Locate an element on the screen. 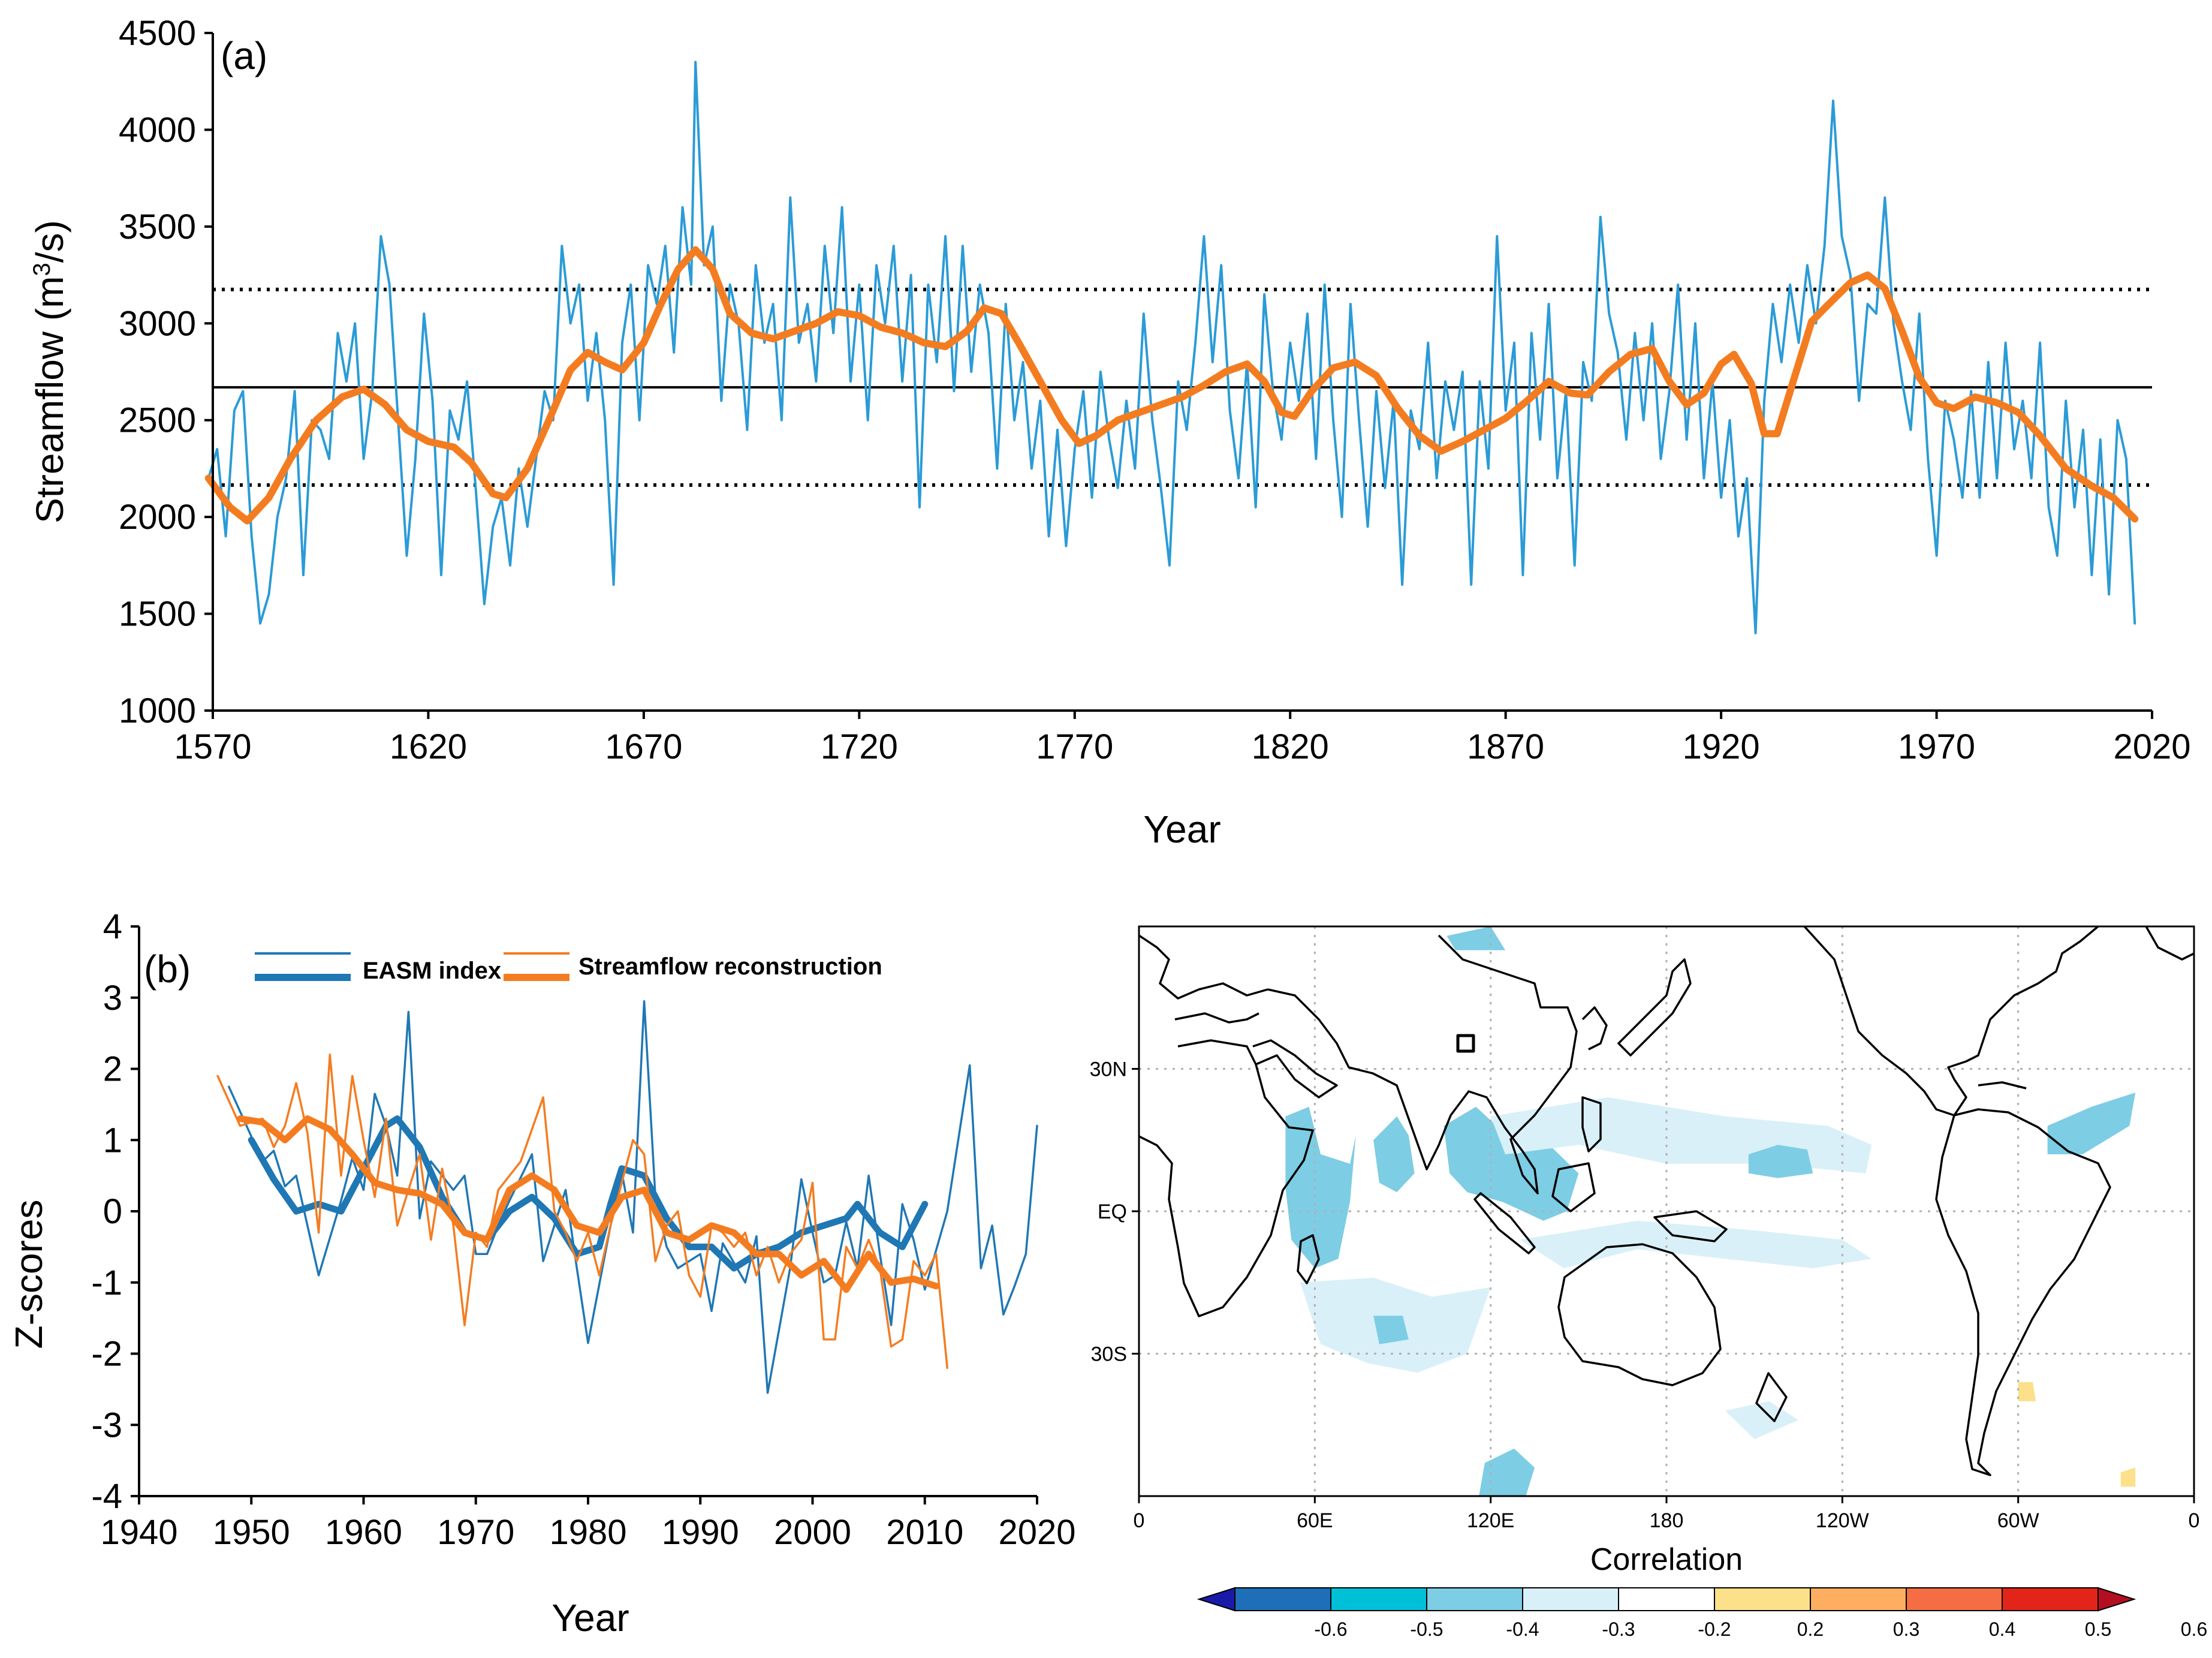 Image resolution: width=2212 pixels, height=1658 pixels. y-tick-label: 0 is located at coordinates (112, 1211).